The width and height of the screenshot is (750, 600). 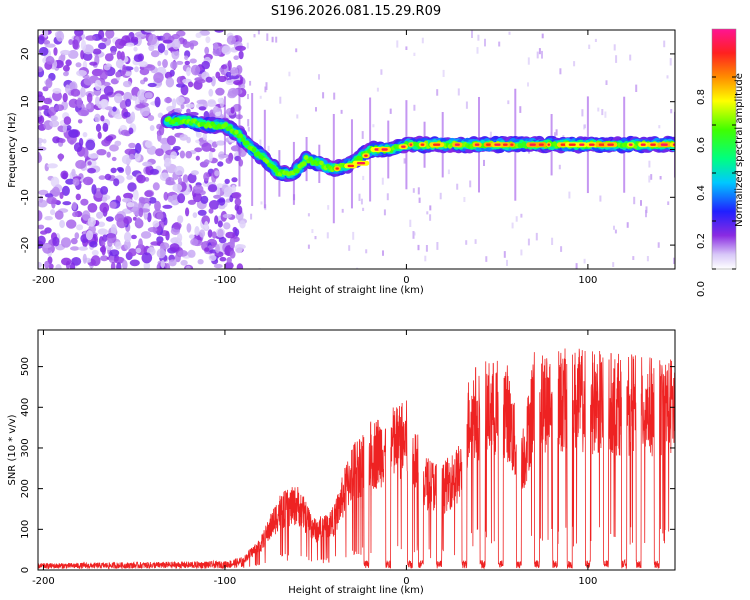 I want to click on snr-x-axis-label: Height of straight line (km), so click(x=356, y=590).